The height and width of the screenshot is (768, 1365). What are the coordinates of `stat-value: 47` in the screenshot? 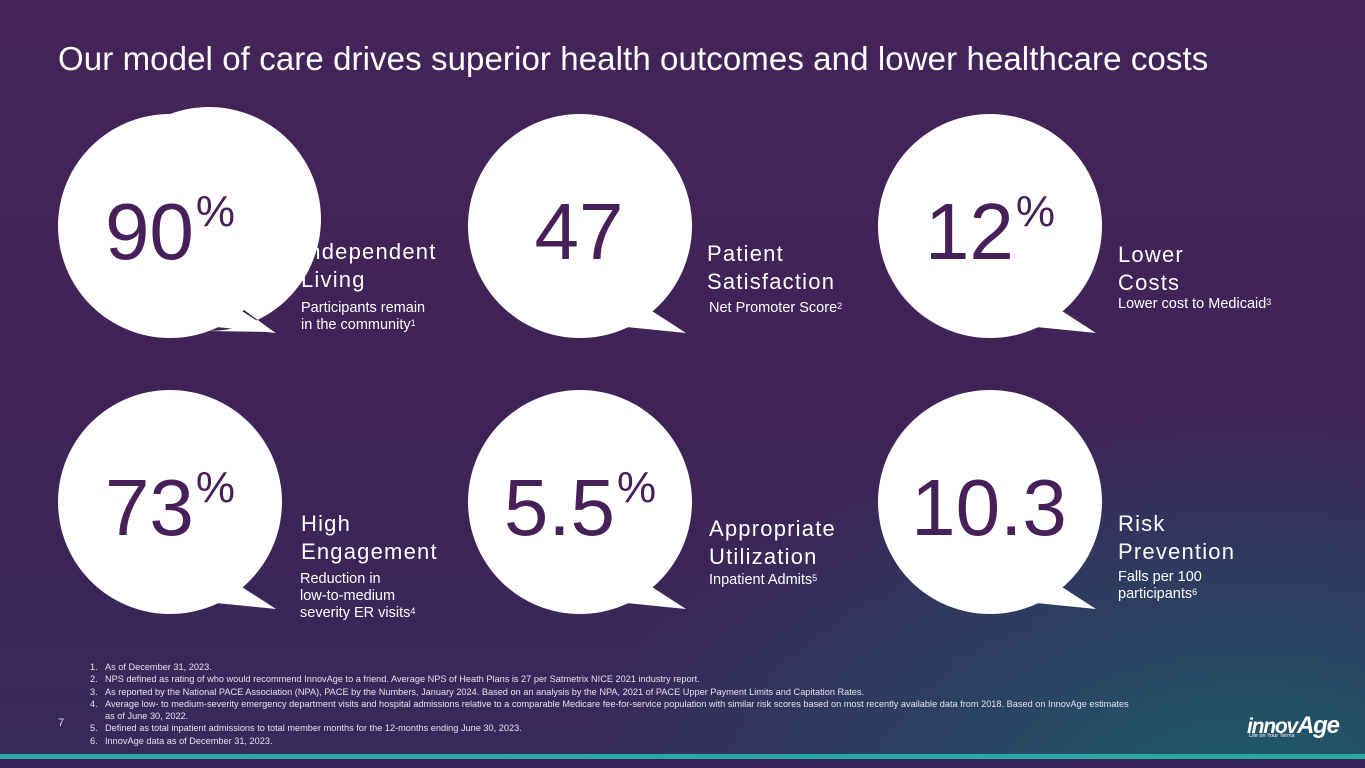 It's located at (579, 231).